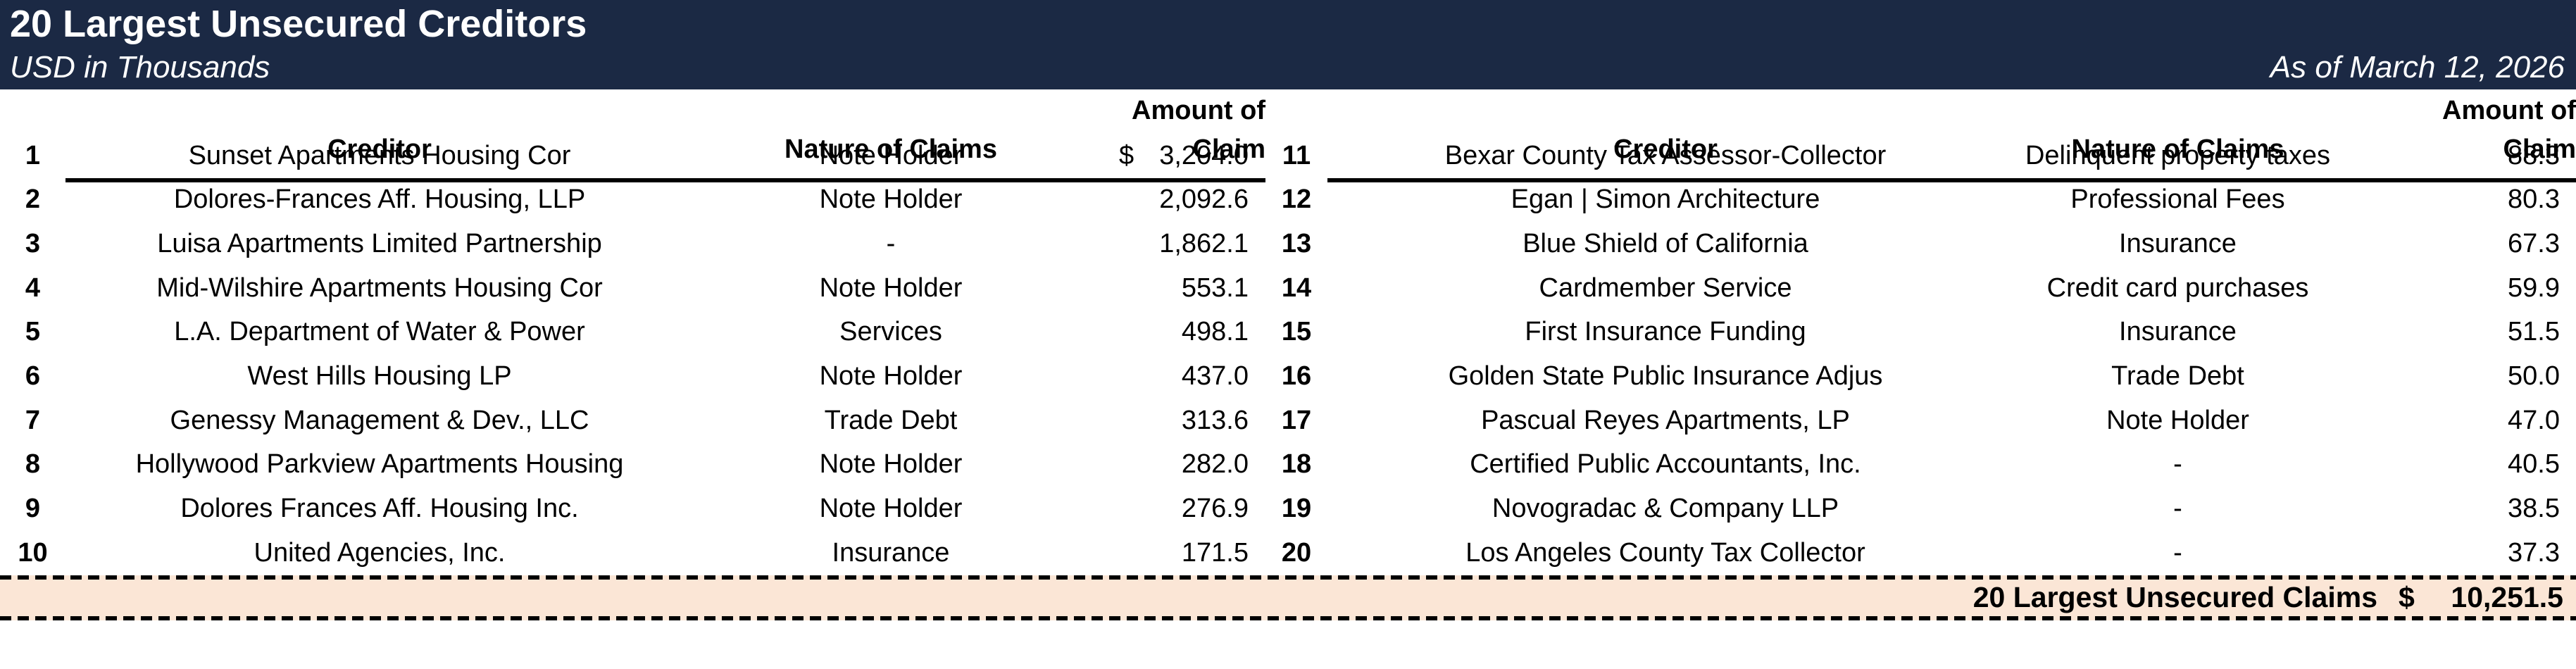  What do you see at coordinates (1296, 332) in the screenshot?
I see `row-number: 15` at bounding box center [1296, 332].